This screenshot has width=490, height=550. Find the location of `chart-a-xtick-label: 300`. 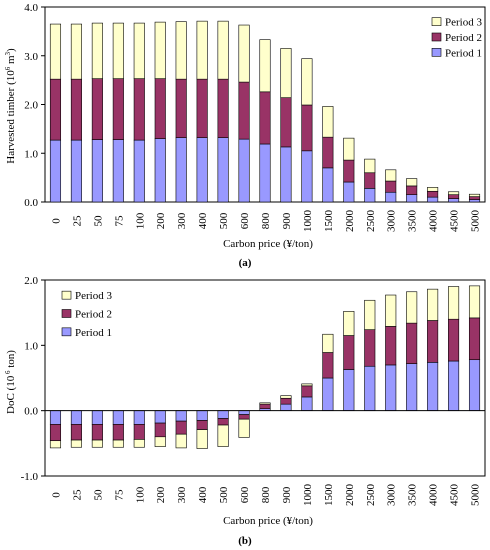

chart-a-xtick-label: 300 is located at coordinates (182, 220).